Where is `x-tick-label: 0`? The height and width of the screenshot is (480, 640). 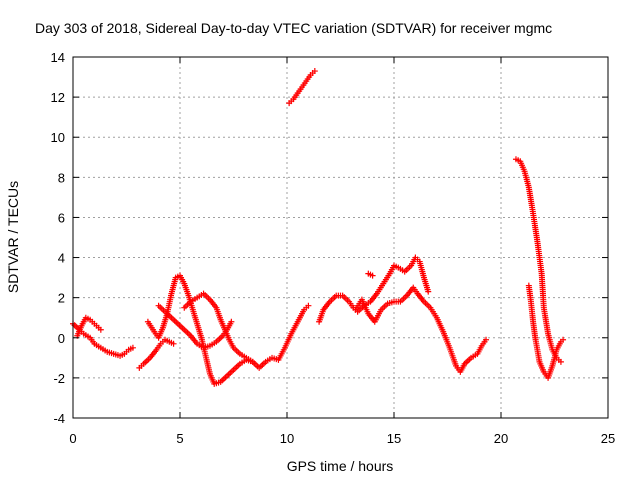
x-tick-label: 0 is located at coordinates (72, 438).